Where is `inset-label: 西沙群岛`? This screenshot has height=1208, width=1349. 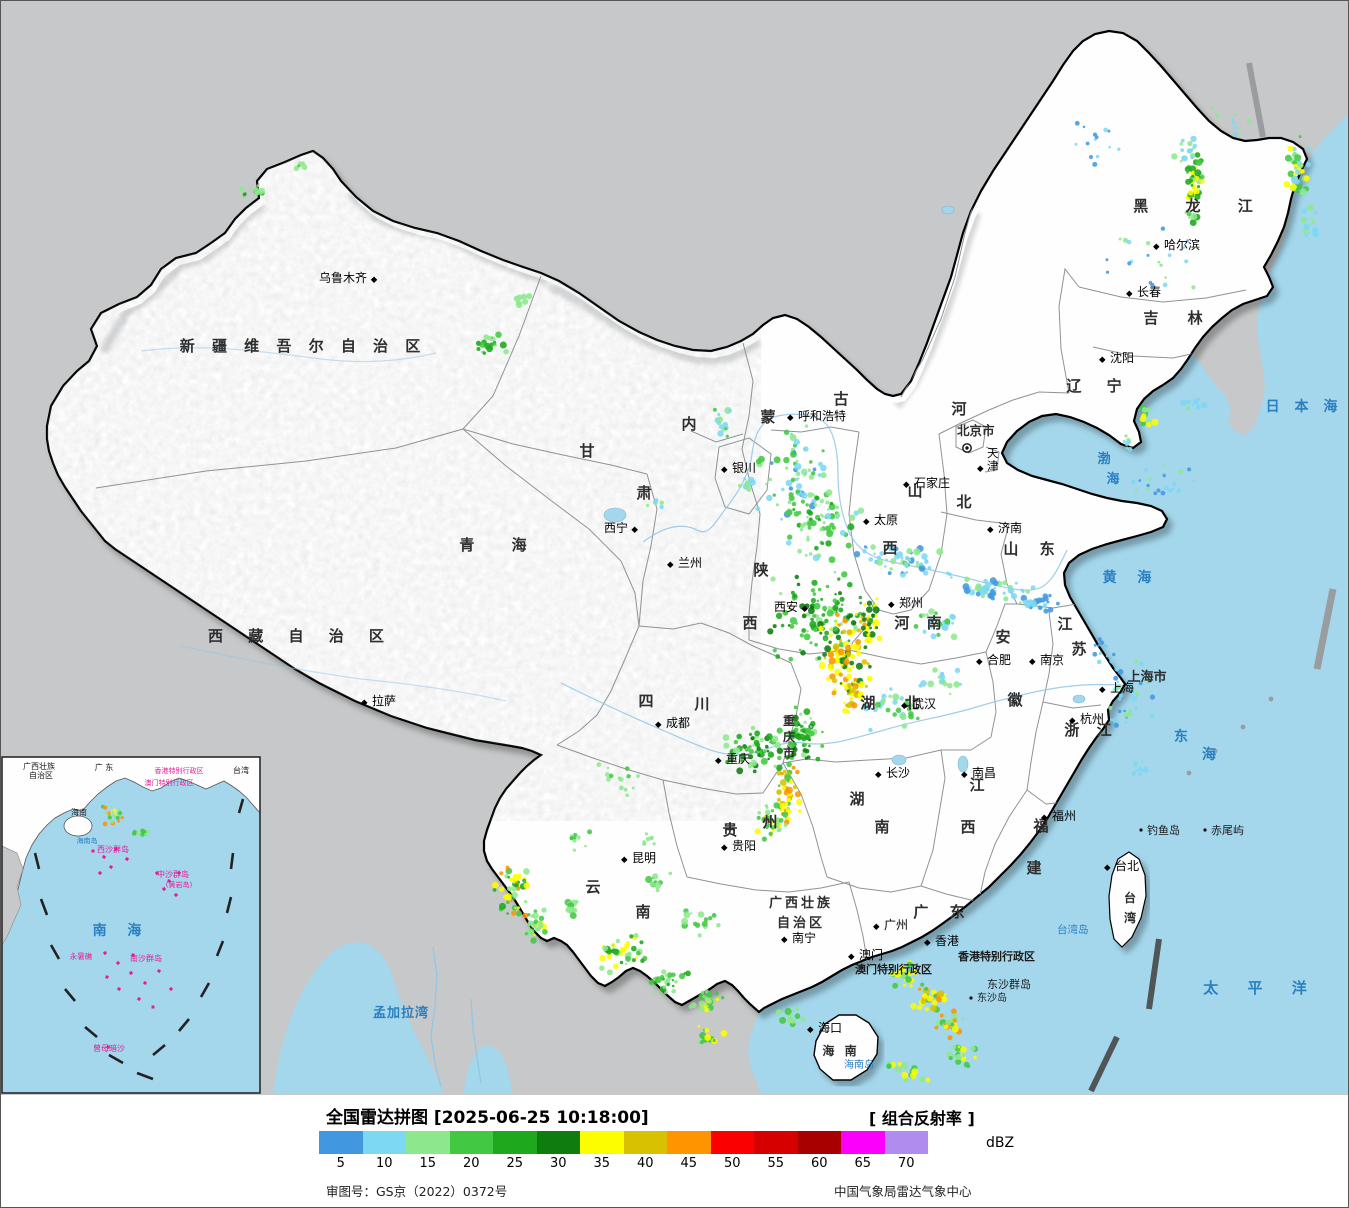 inset-label: 西沙群岛 is located at coordinates (113, 849).